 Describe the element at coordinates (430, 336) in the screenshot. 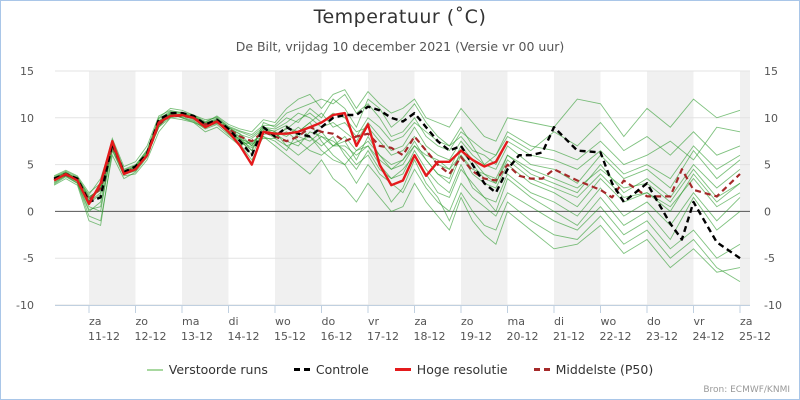

I see `x-tick-date: 18-12` at that location.